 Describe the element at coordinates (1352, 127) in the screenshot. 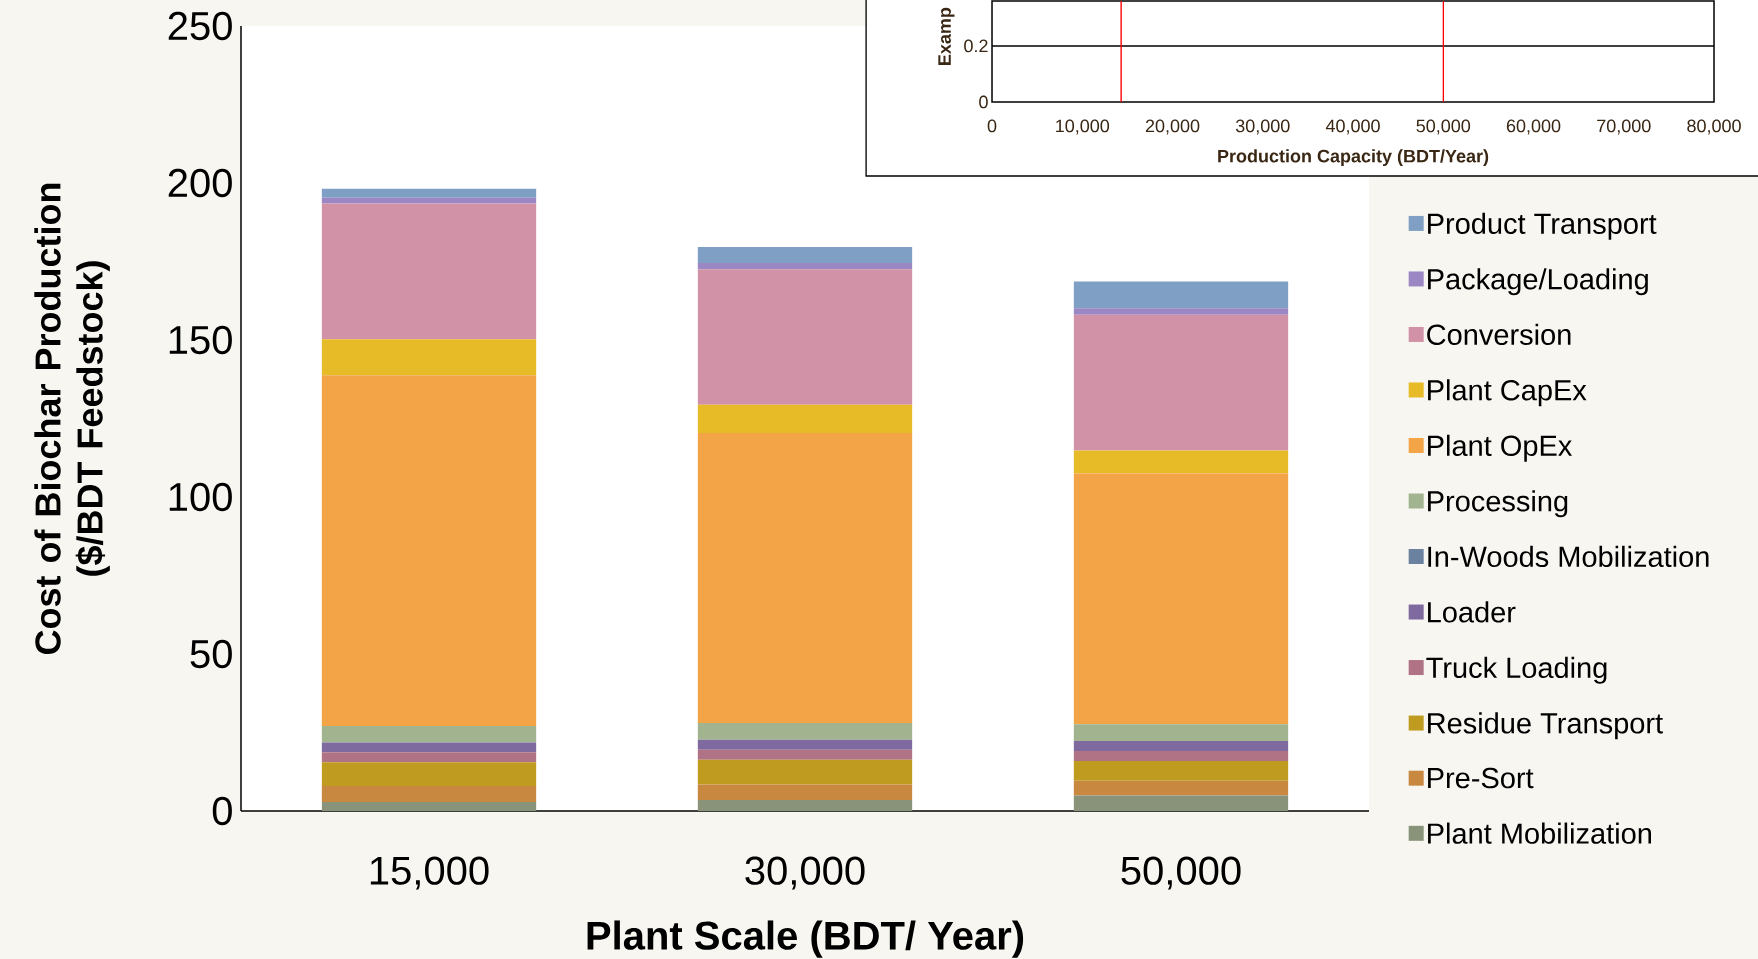

I see `x-tick-label: 40,000` at that location.